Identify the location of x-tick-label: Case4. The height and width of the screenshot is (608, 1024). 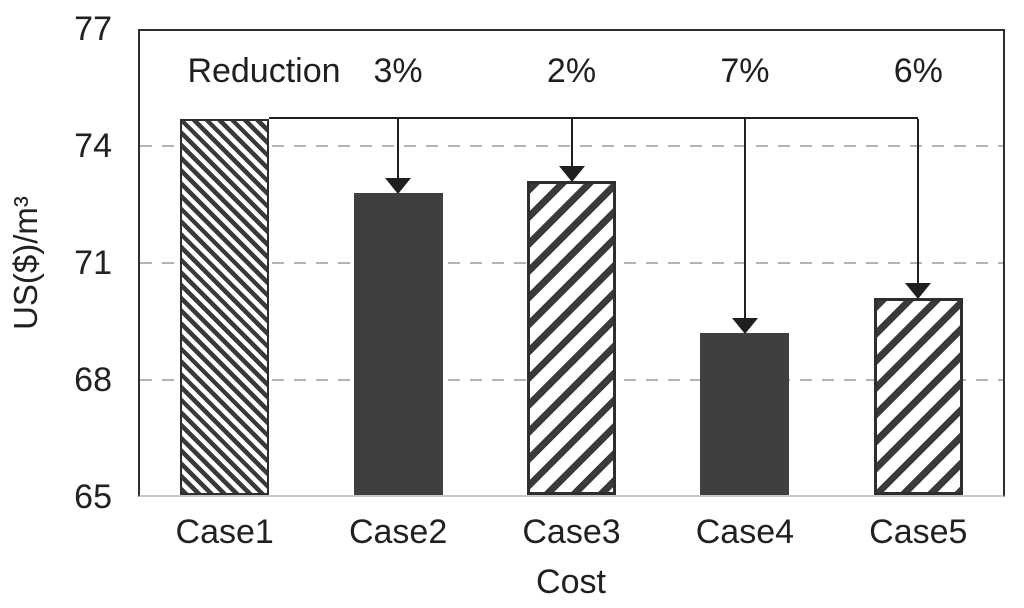
(745, 532).